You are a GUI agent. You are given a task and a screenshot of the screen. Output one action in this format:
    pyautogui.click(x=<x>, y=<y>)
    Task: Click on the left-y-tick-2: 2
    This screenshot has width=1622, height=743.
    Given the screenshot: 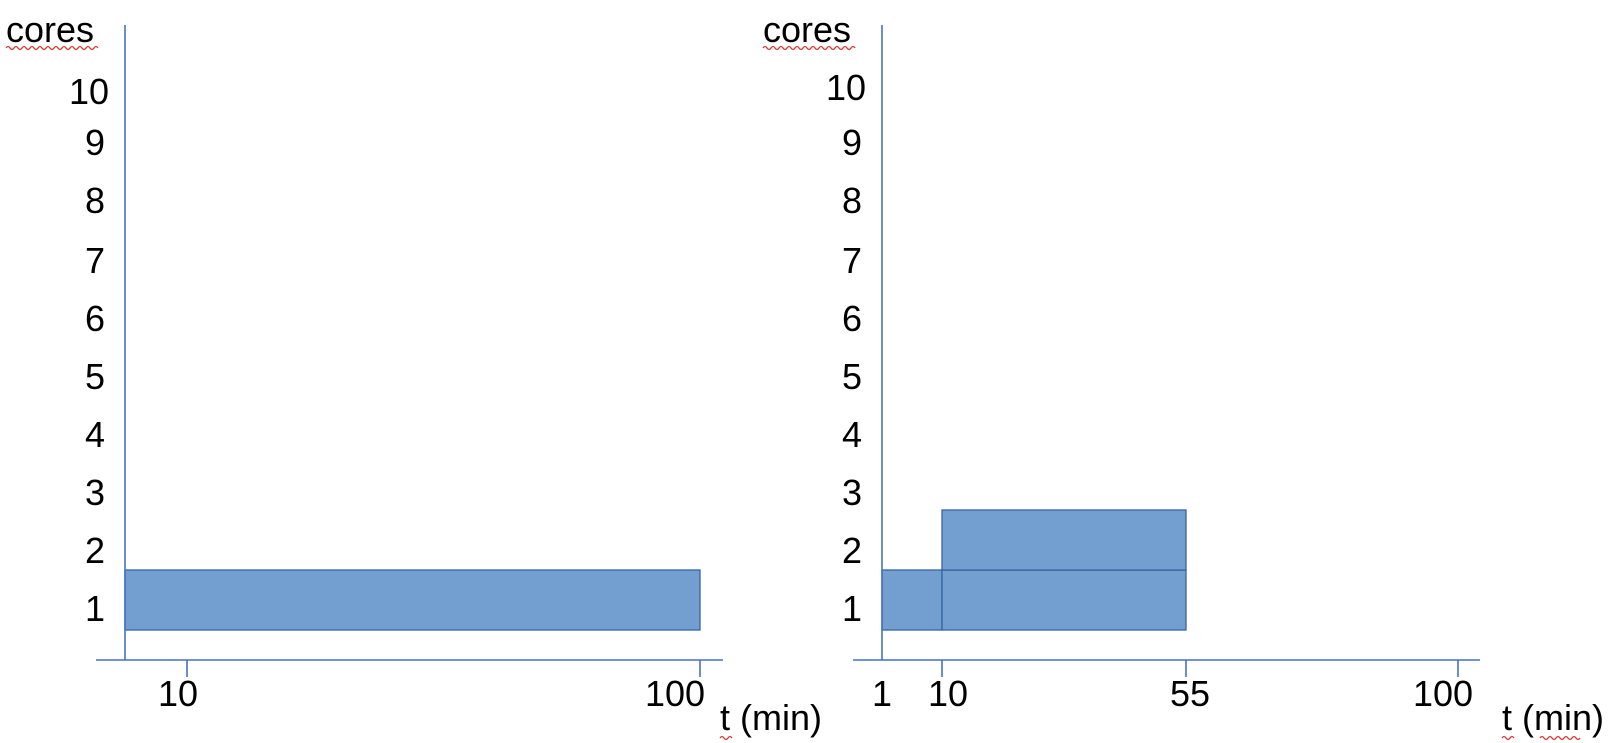 What is the action you would take?
    pyautogui.click(x=95, y=550)
    